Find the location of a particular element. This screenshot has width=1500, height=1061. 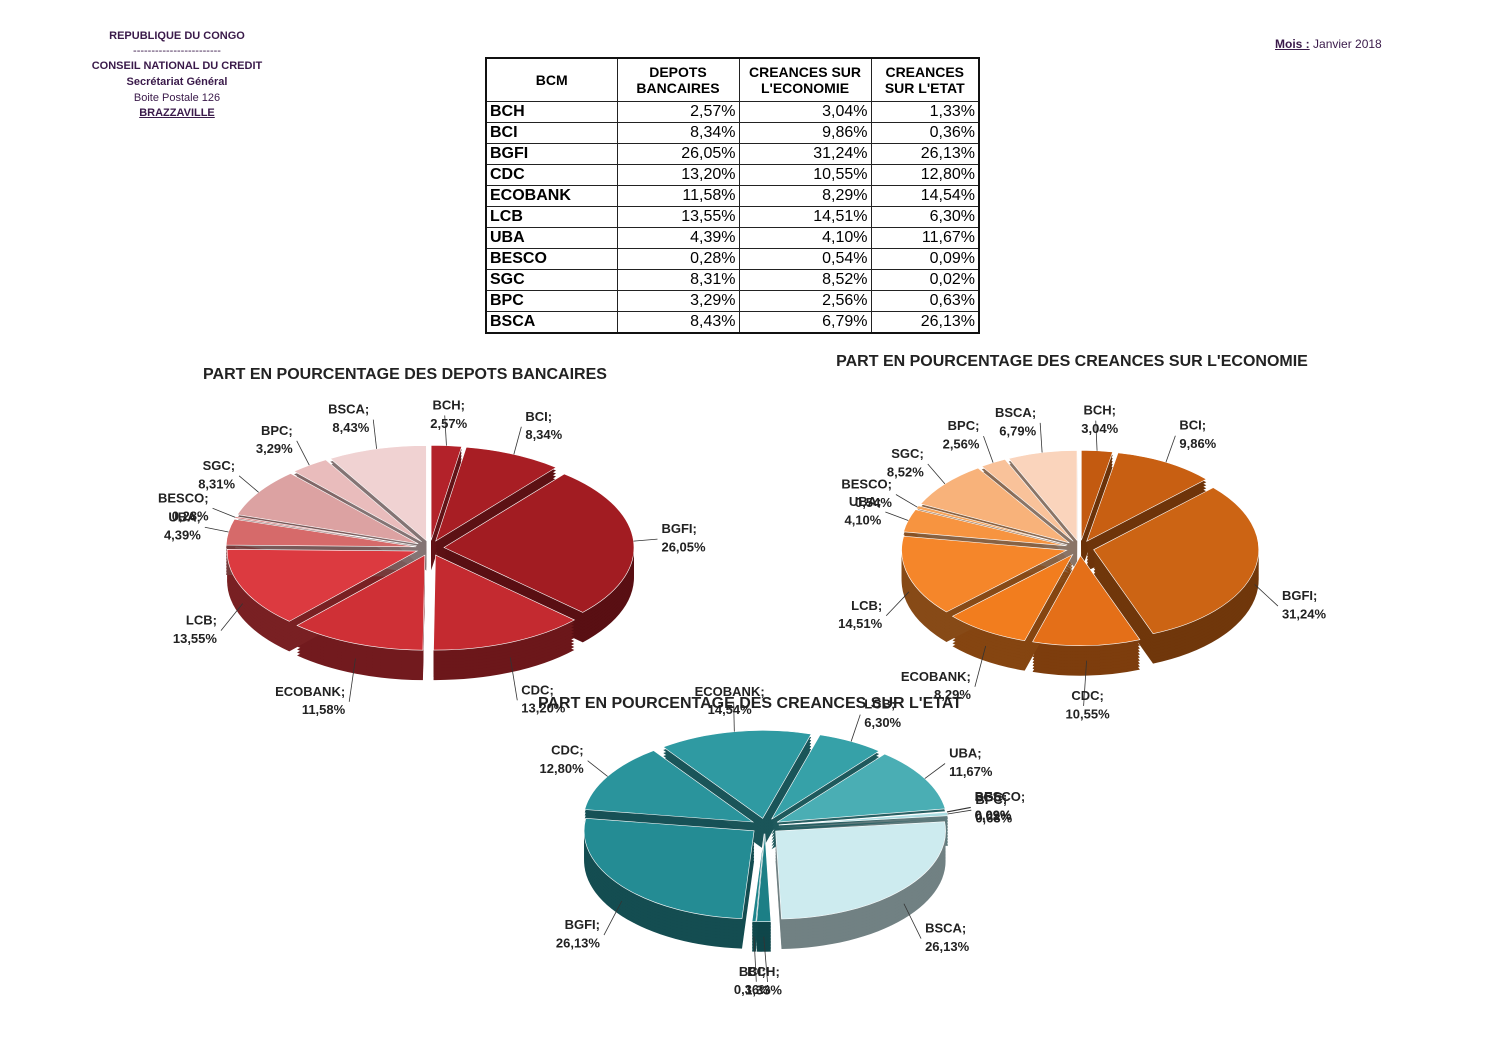

cell-value: 10,55% is located at coordinates (805, 175).